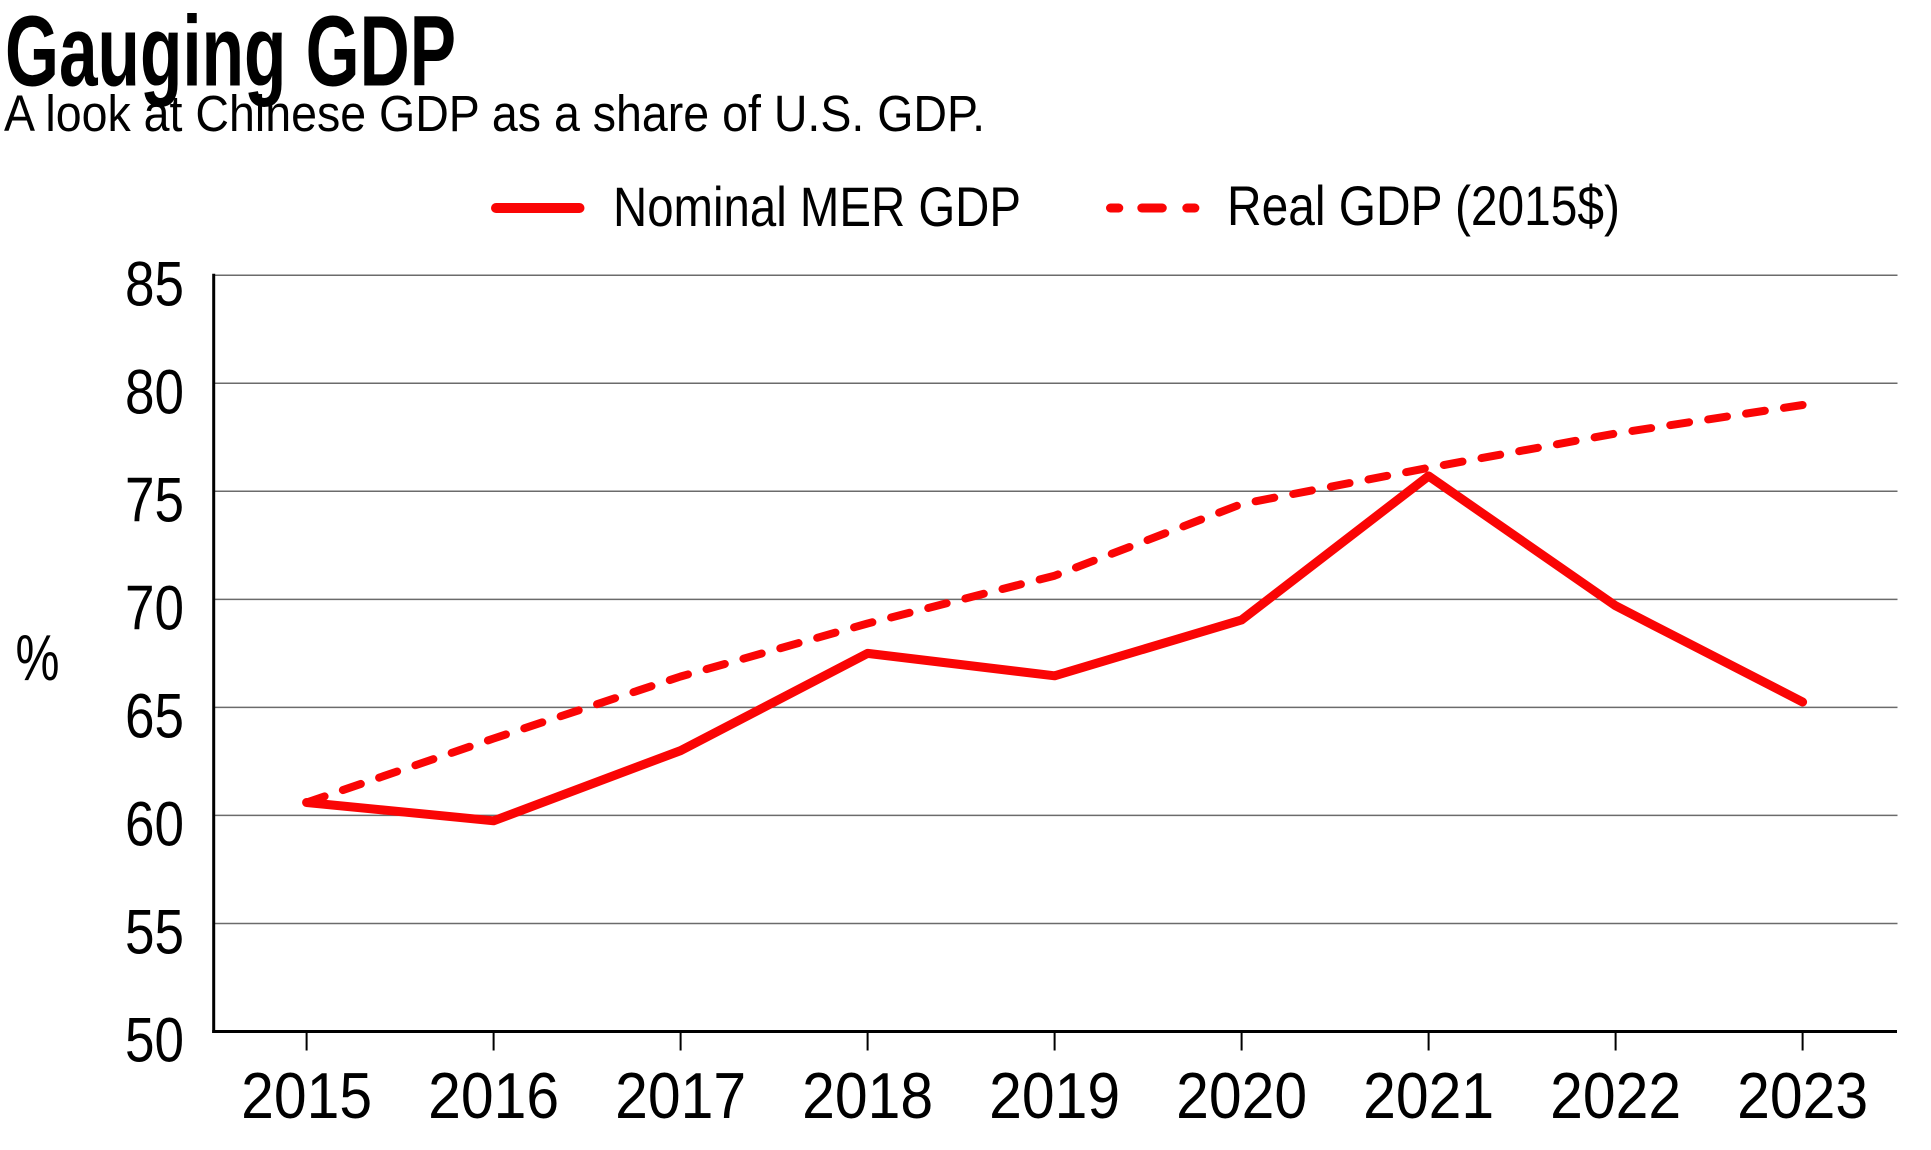 The image size is (1931, 1150). Describe the element at coordinates (1241, 1095) in the screenshot. I see `svg-text: 2020` at that location.